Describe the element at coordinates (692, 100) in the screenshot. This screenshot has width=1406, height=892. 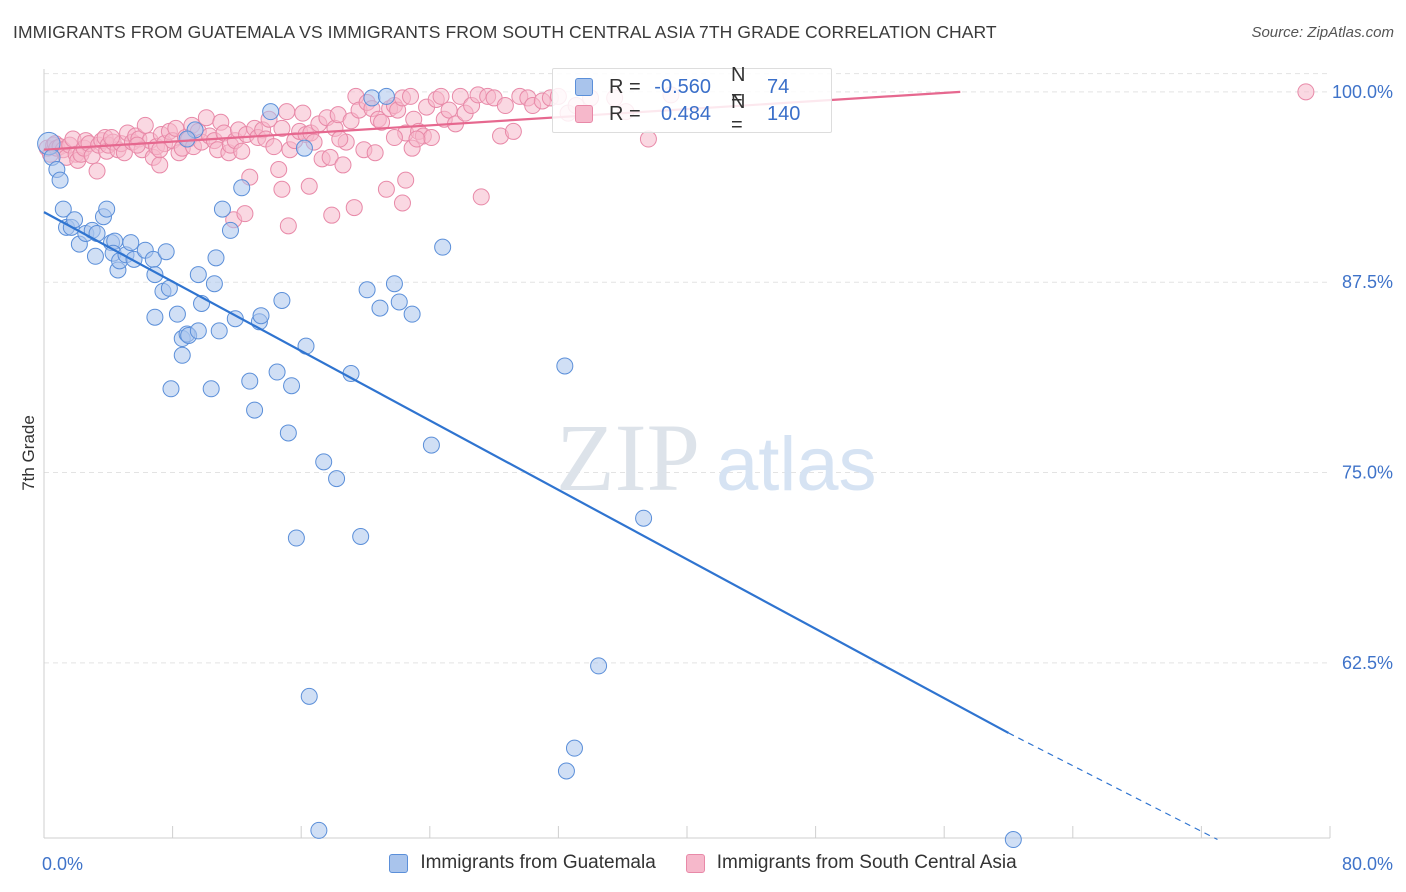
I see `stats-legend-box: R = -0.560 N = 74 R = 0.484 N = 140` at that location.